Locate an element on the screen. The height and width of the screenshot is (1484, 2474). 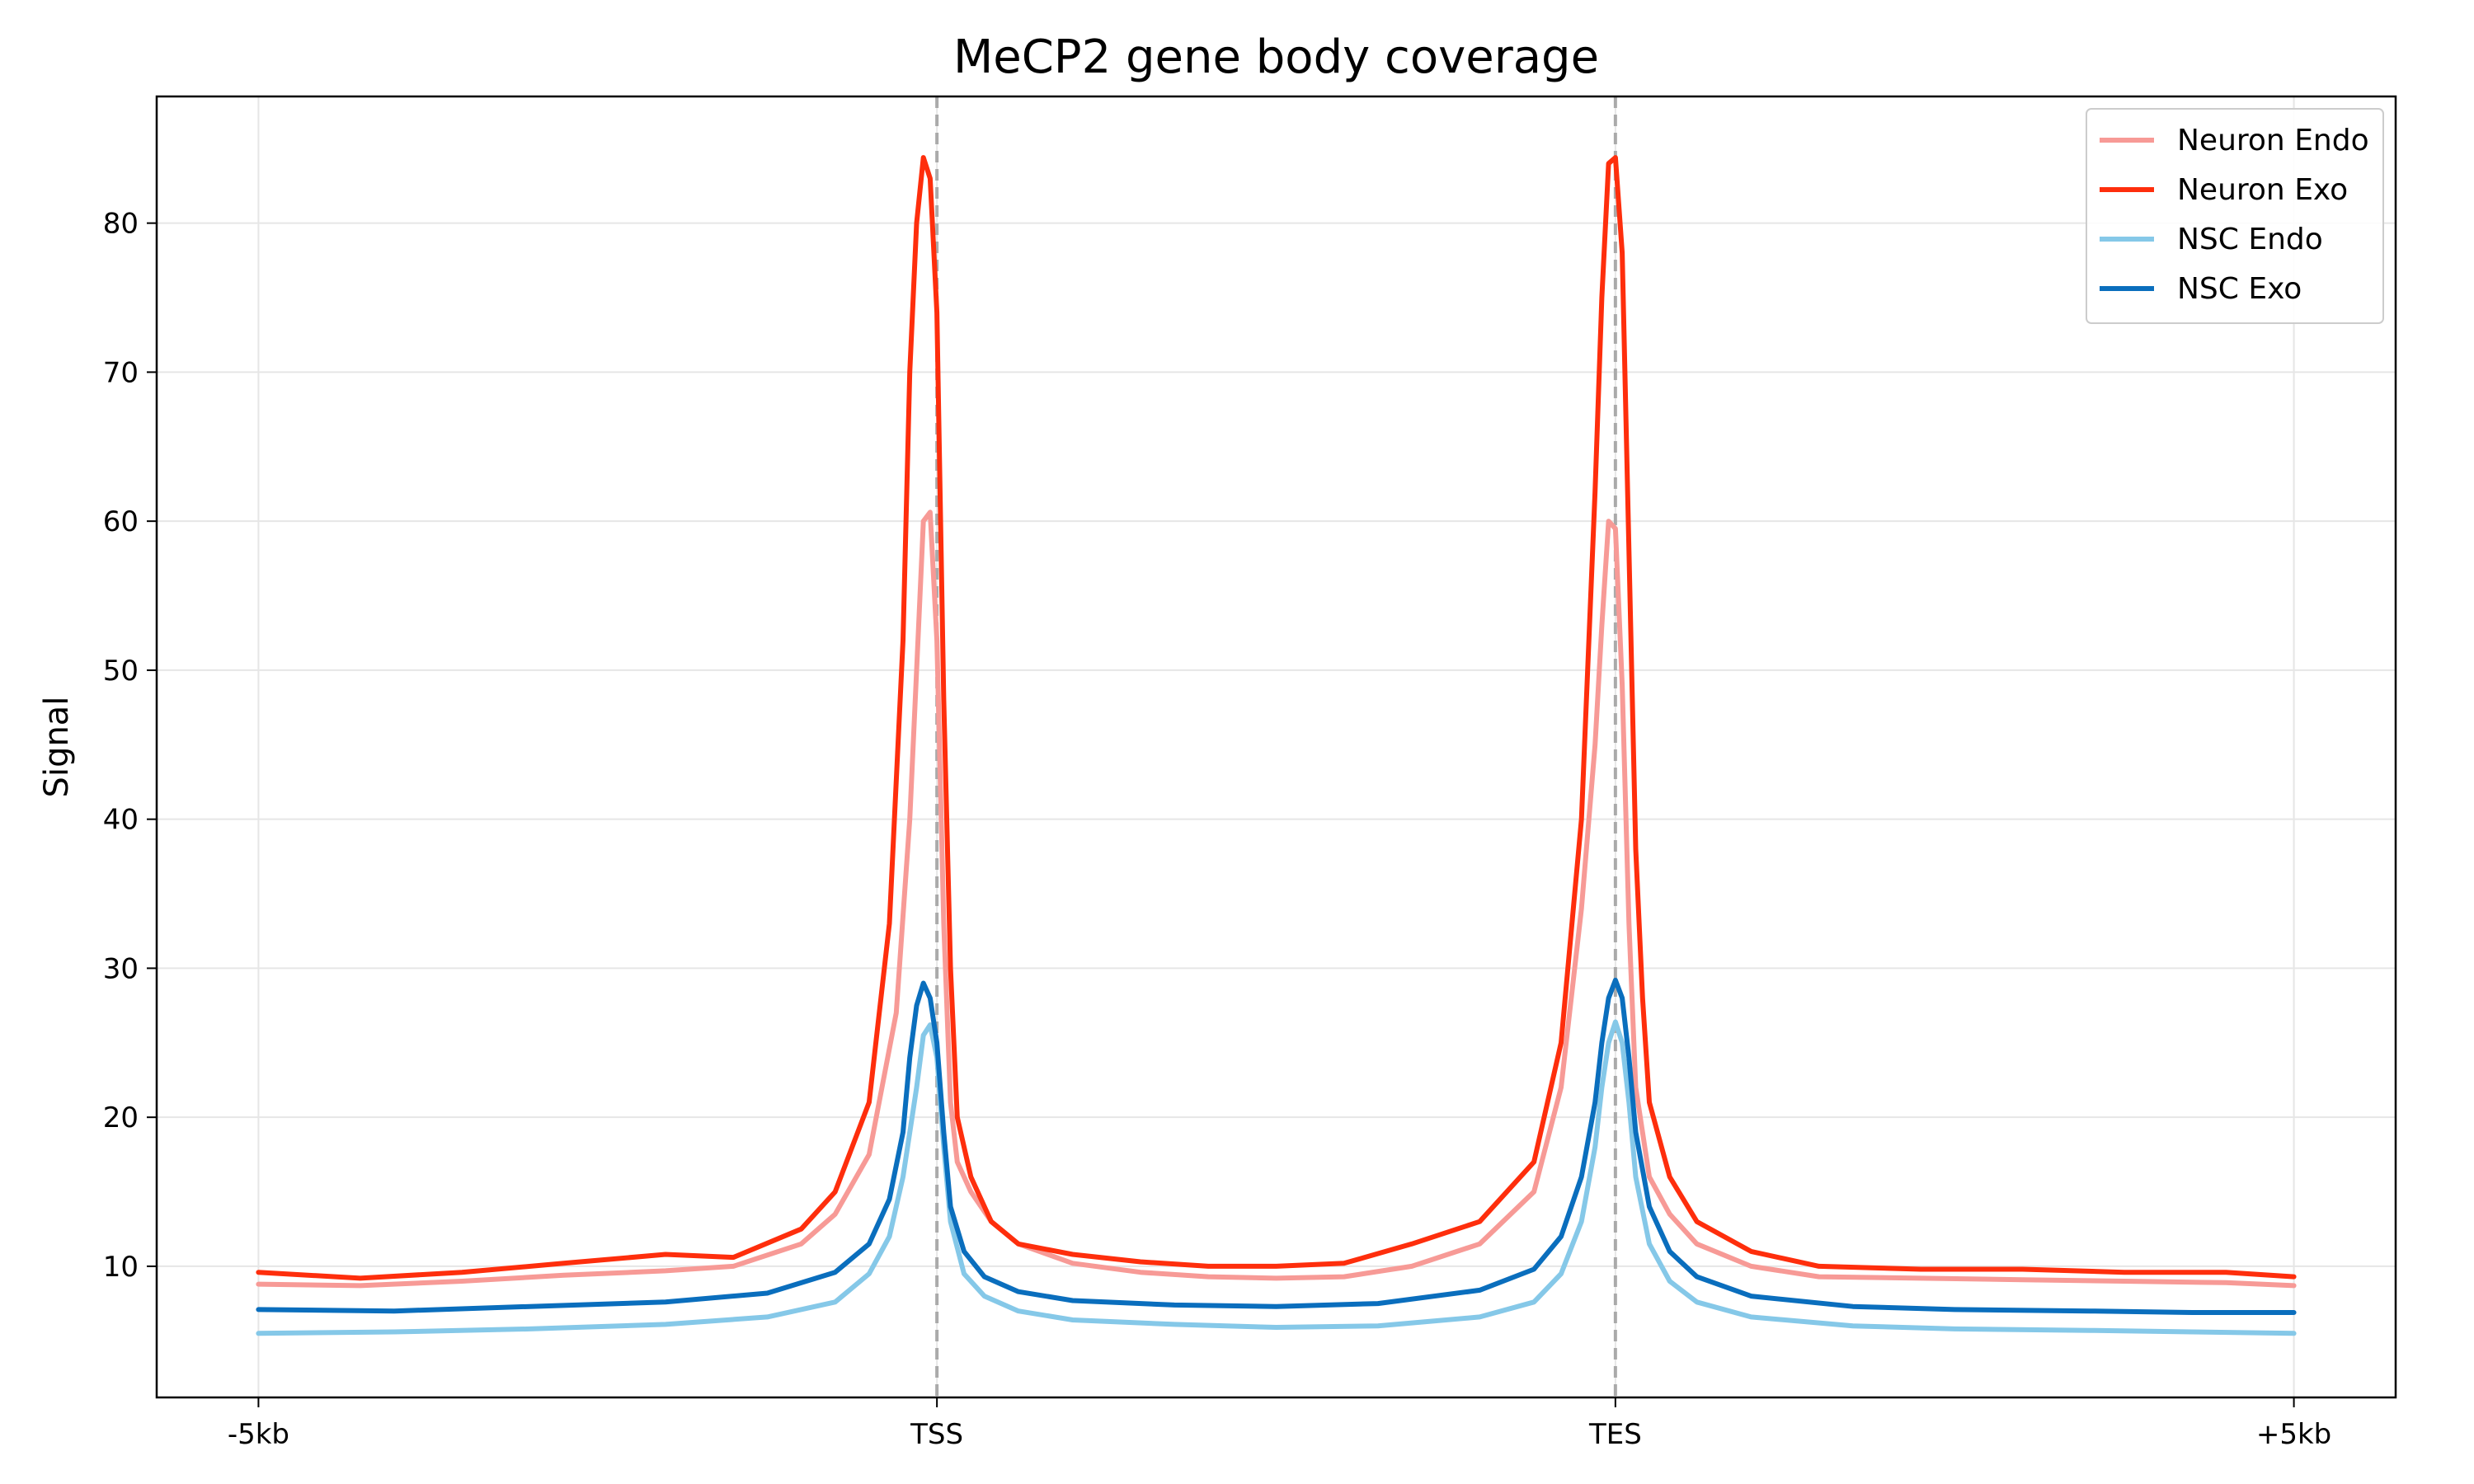
legend-box is located at coordinates (2235, 216).